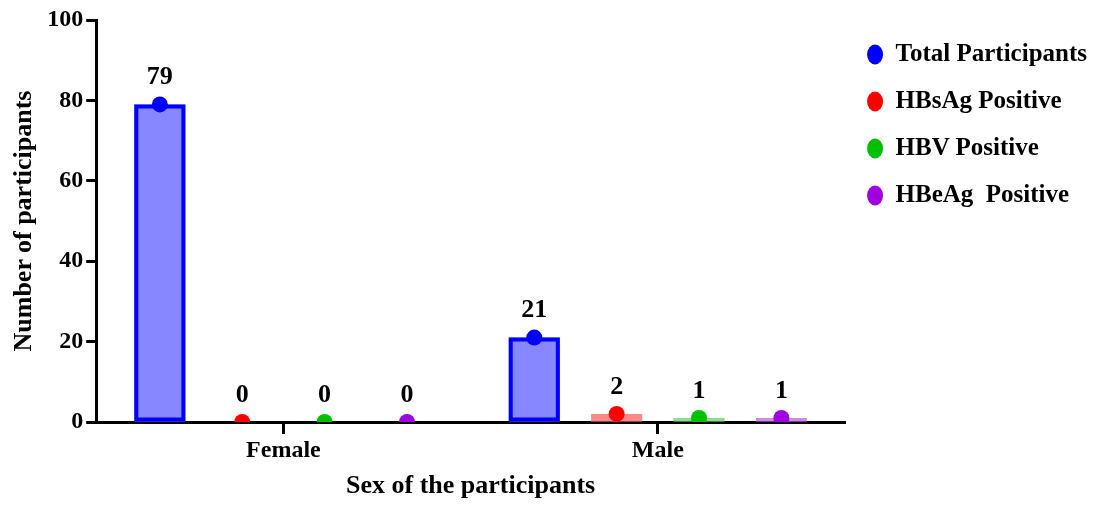 Image resolution: width=1102 pixels, height=511 pixels. What do you see at coordinates (991, 52) in the screenshot?
I see `legend-label: Total Participants` at bounding box center [991, 52].